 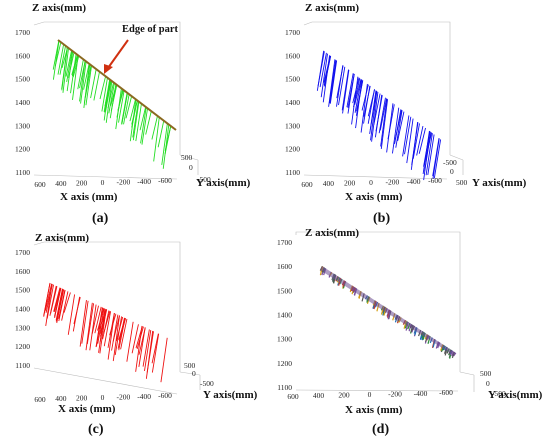 What do you see at coordinates (293, 396) in the screenshot?
I see `x-tick-label: 600` at bounding box center [293, 396].